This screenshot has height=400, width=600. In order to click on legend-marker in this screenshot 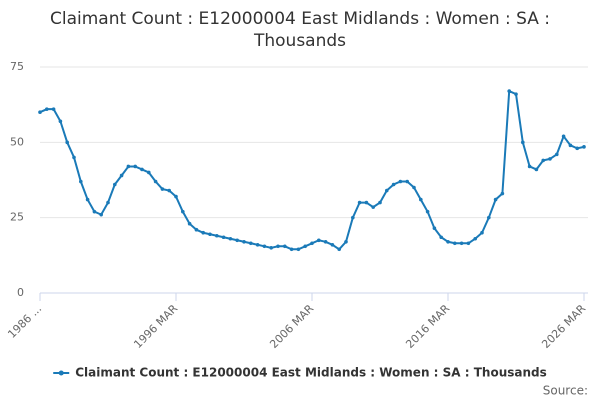, I will do `click(61, 373)`.